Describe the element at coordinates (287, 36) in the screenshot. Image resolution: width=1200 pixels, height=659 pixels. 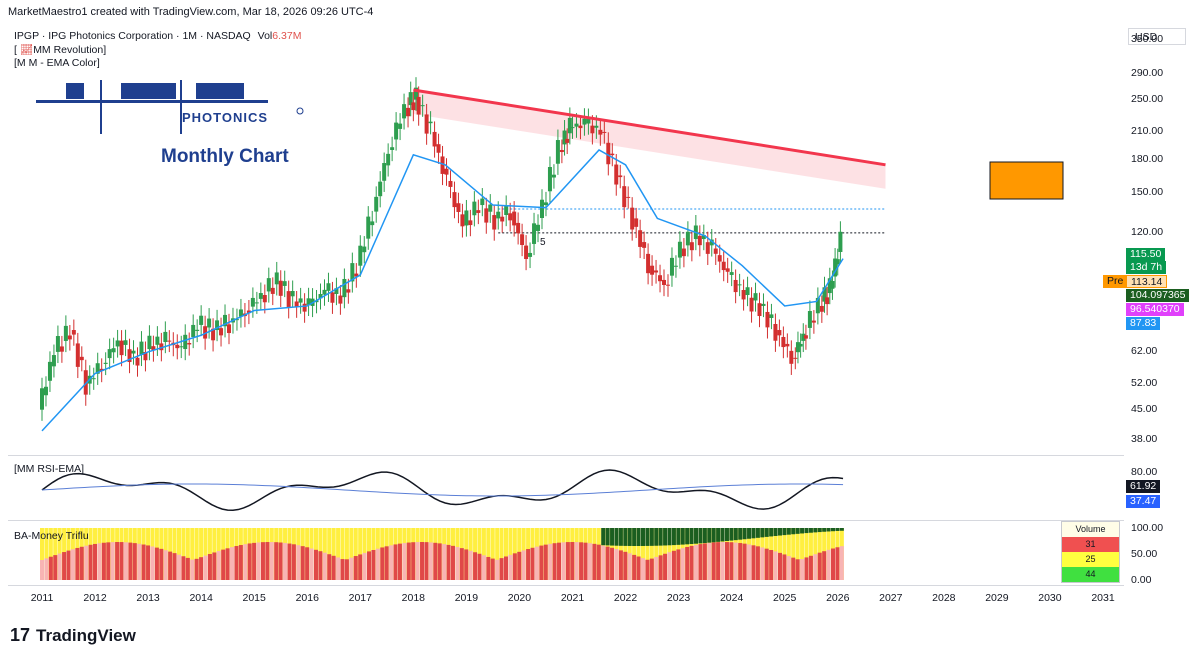
I see `volume-value: 6.37M` at that location.